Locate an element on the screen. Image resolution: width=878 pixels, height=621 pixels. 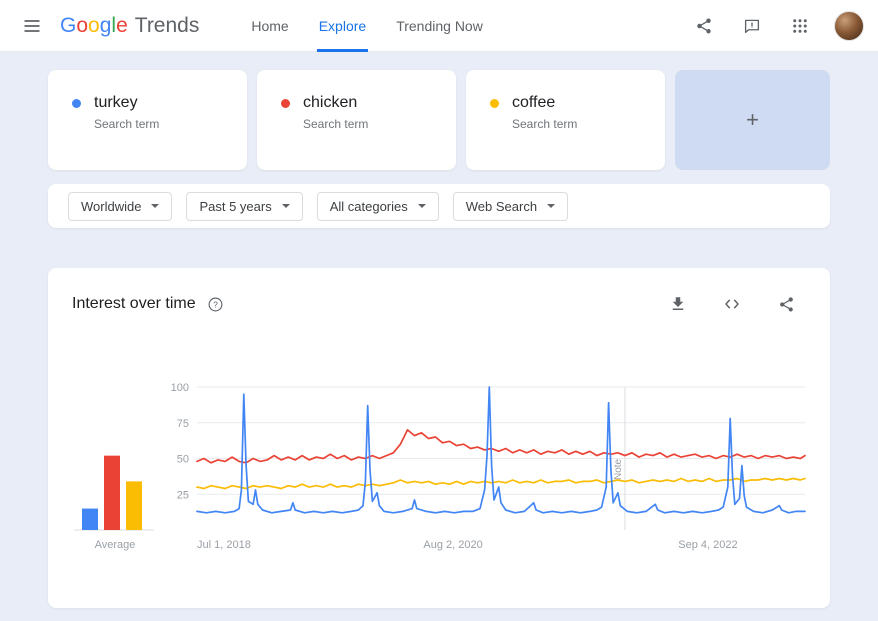
term-card-coffee: coffee Search term is located at coordinates (565, 120).